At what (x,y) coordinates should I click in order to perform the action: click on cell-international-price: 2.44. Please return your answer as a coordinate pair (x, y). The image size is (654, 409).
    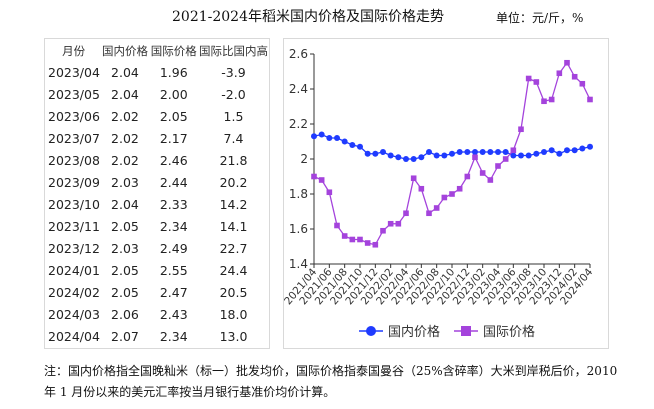
    Looking at the image, I should click on (173, 182).